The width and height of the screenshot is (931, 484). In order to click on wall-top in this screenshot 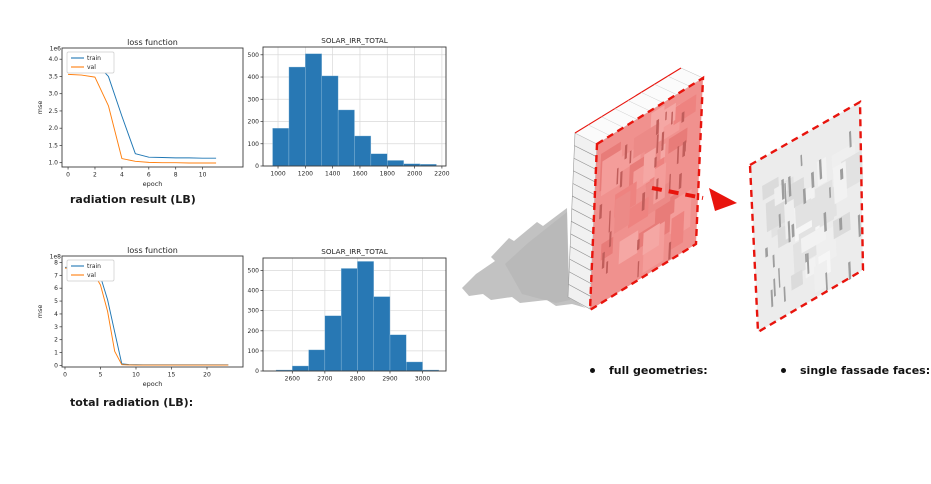, I will do `click(639, 106)`.